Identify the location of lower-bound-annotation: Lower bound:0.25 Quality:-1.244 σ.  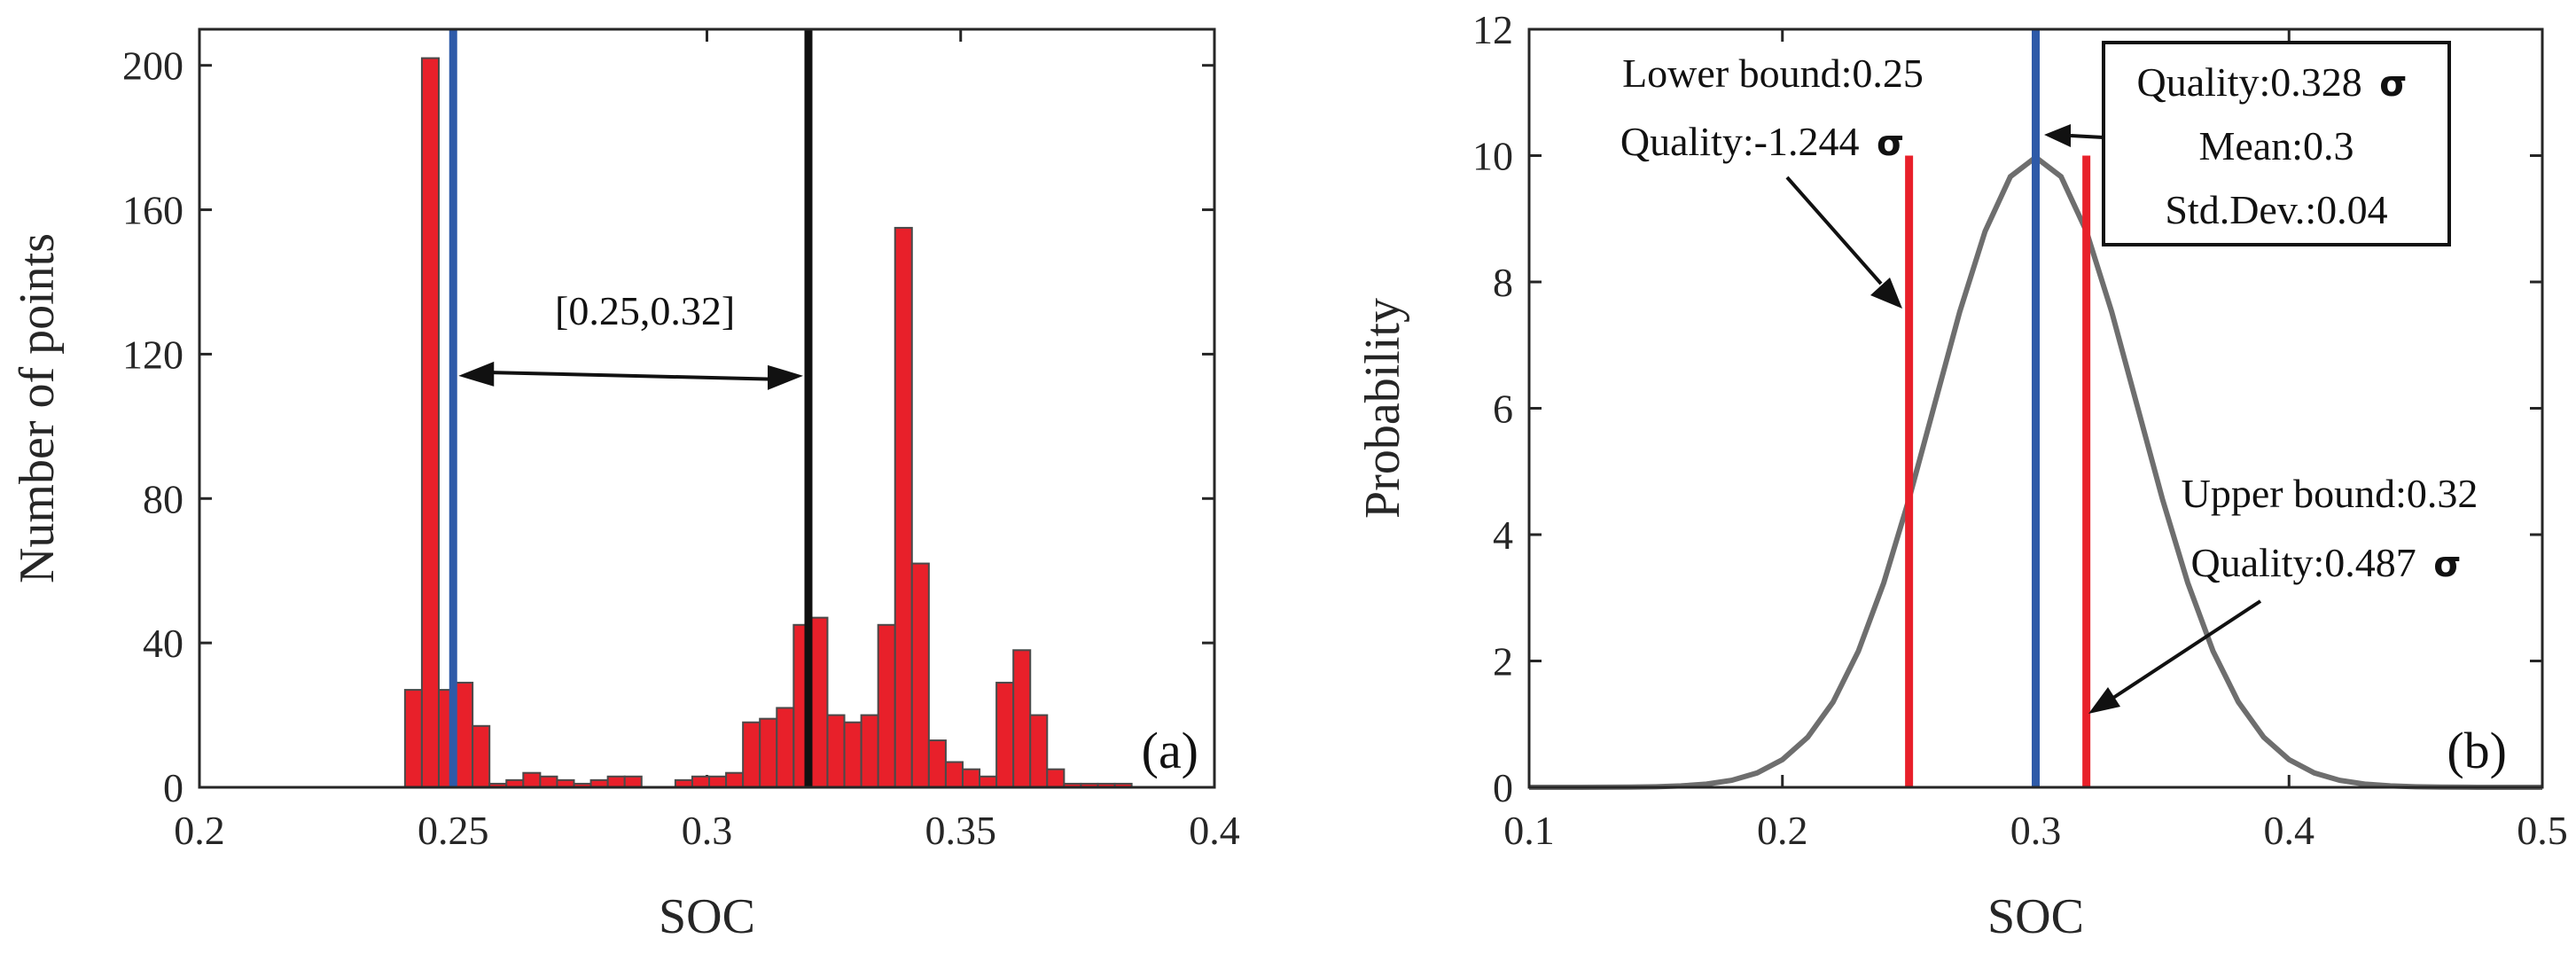
(1772, 180).